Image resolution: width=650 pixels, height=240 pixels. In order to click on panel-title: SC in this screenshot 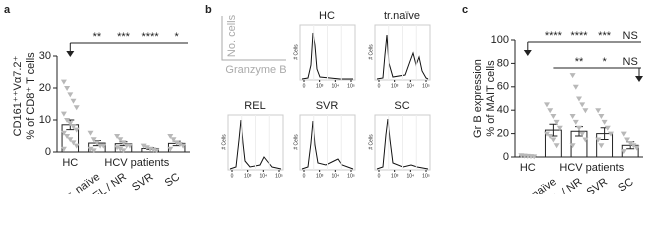, I will do `click(401, 106)`.